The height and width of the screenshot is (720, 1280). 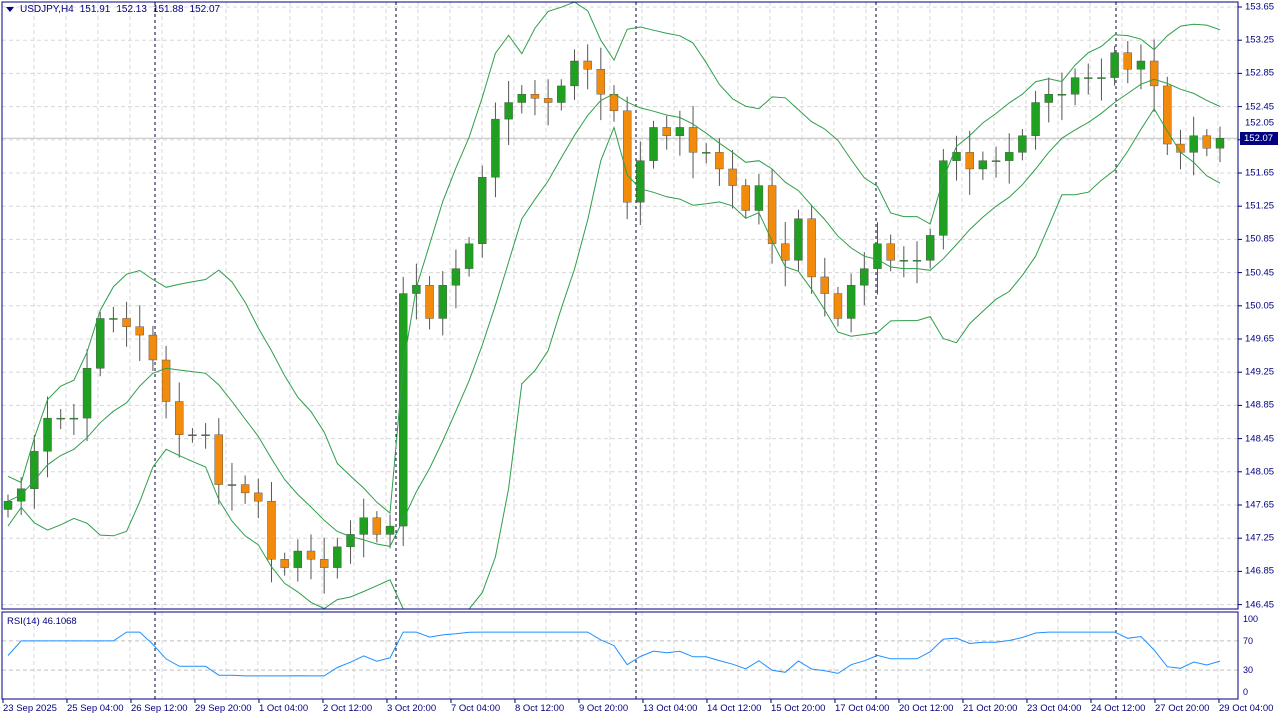 What do you see at coordinates (1248, 670) in the screenshot?
I see `rsi-tick-label: 30` at bounding box center [1248, 670].